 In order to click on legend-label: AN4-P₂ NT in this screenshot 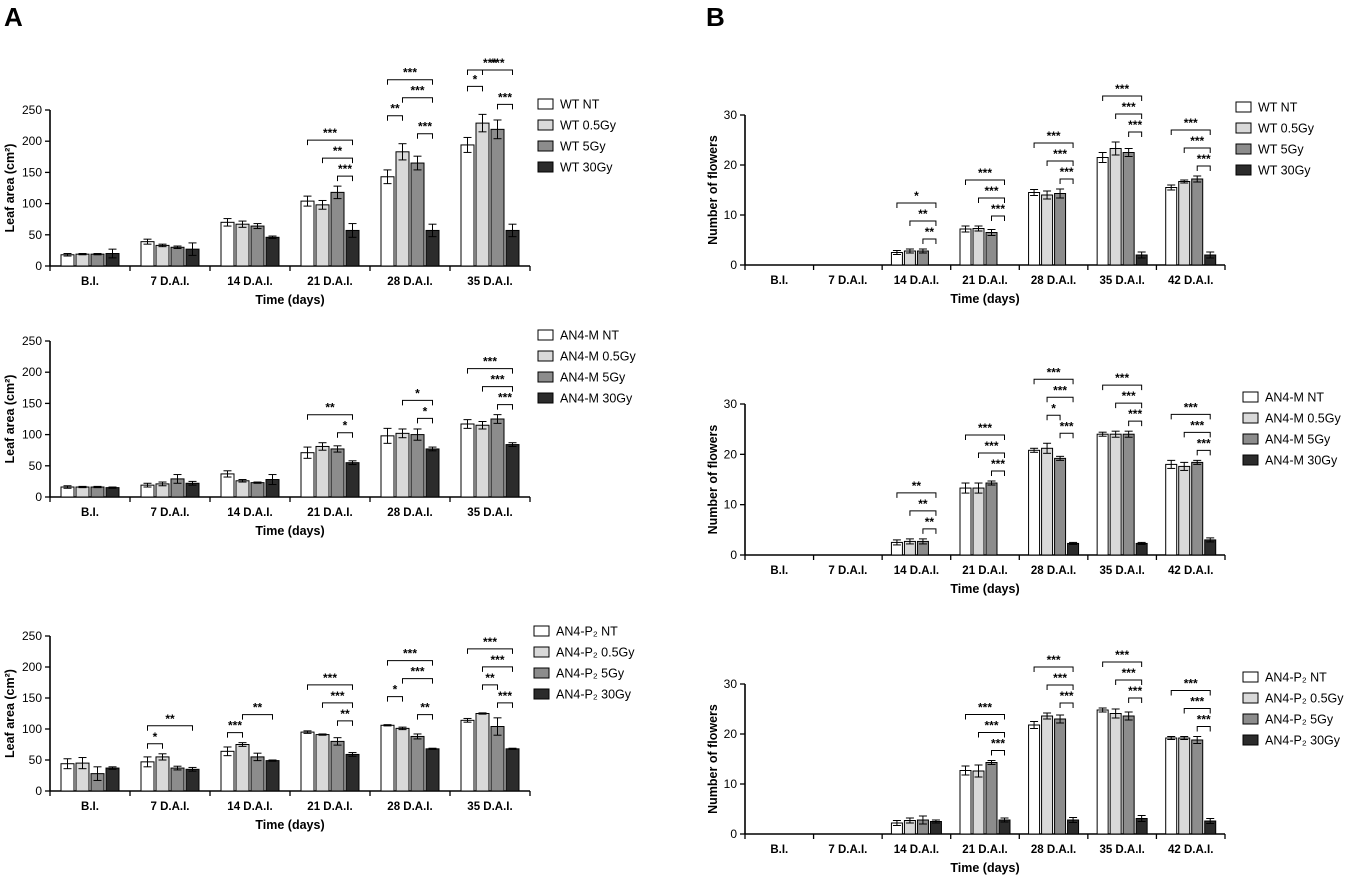, I will do `click(1296, 678)`.